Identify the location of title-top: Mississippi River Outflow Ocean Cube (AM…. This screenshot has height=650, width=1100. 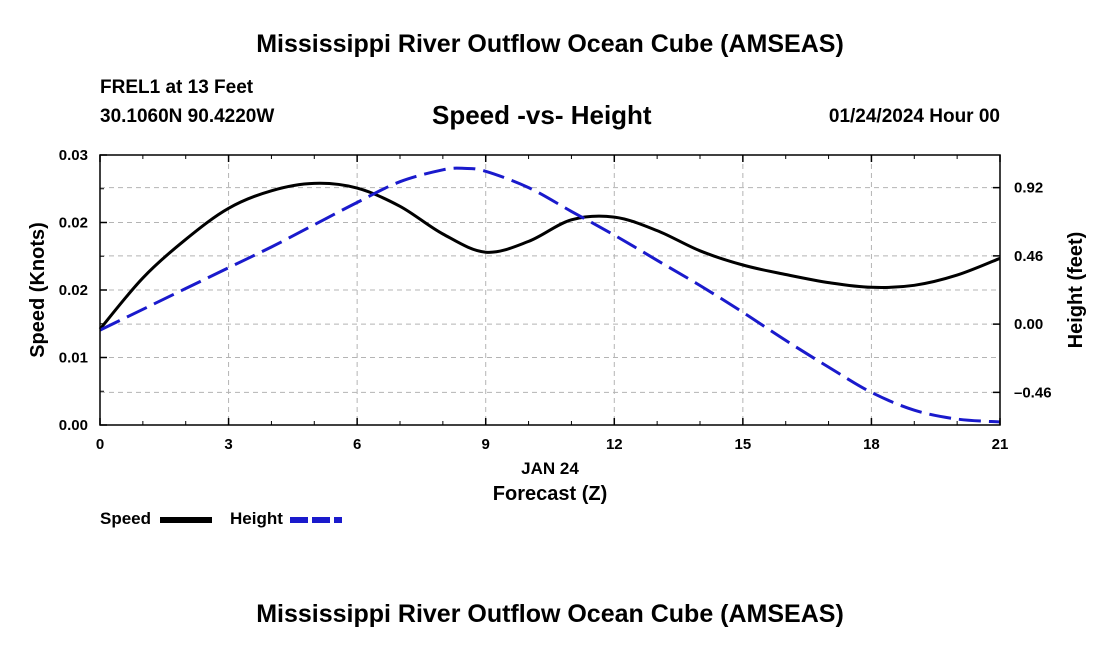
(550, 44).